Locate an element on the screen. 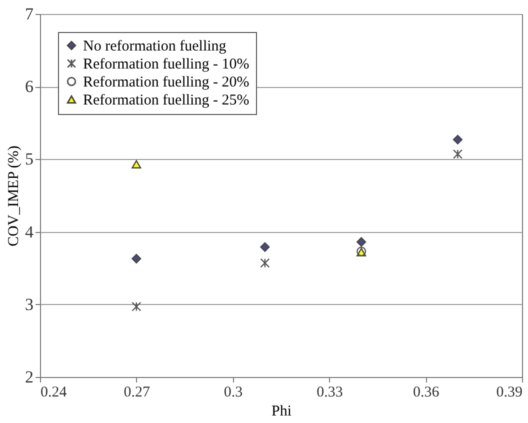 The height and width of the screenshot is (423, 528). y-tick-label: 2 is located at coordinates (29, 377).